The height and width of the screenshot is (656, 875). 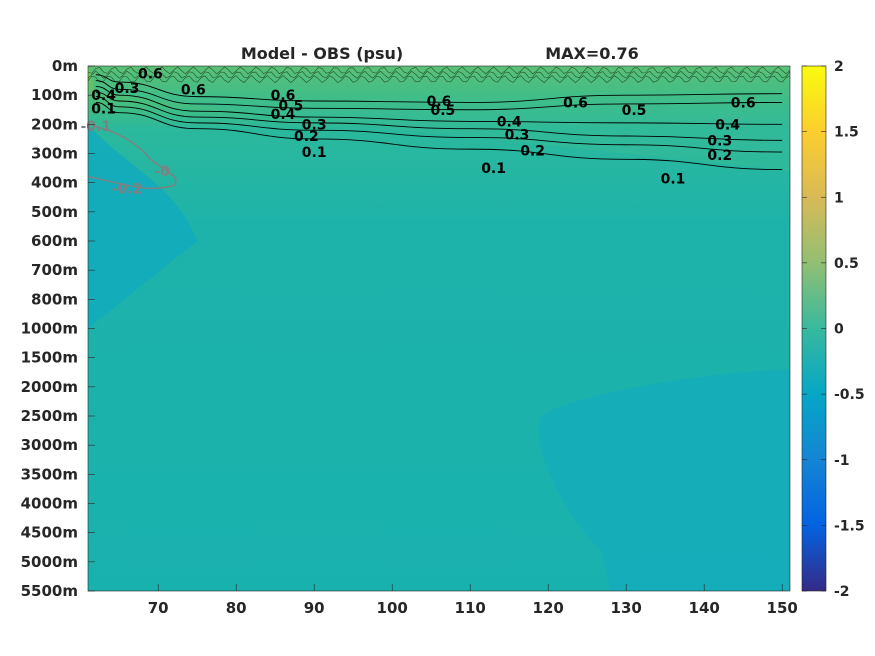 I want to click on max-label: MAX=0.76, so click(x=592, y=53).